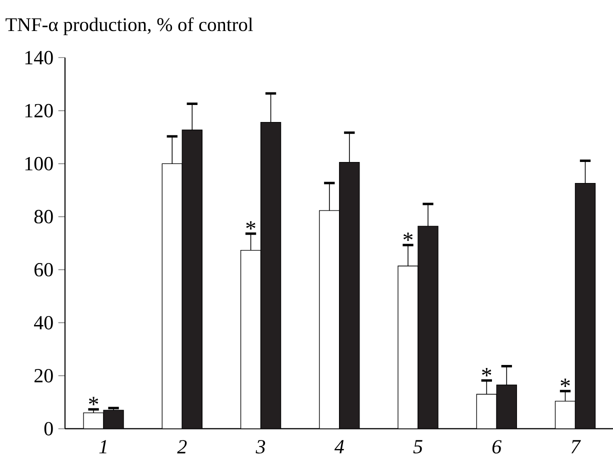 This screenshot has width=613, height=459. What do you see at coordinates (39, 163) in the screenshot?
I see `y-tick-label: 100` at bounding box center [39, 163].